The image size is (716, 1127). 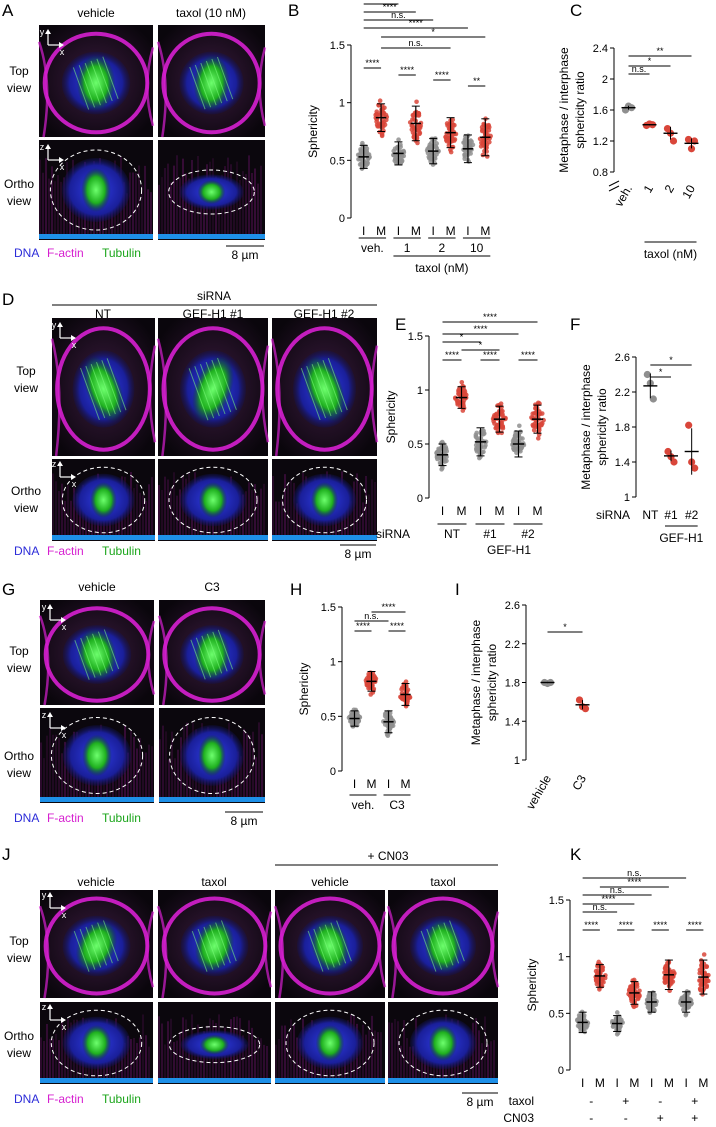 I want to click on scale-bar-label: 8 µm, so click(x=245, y=255).